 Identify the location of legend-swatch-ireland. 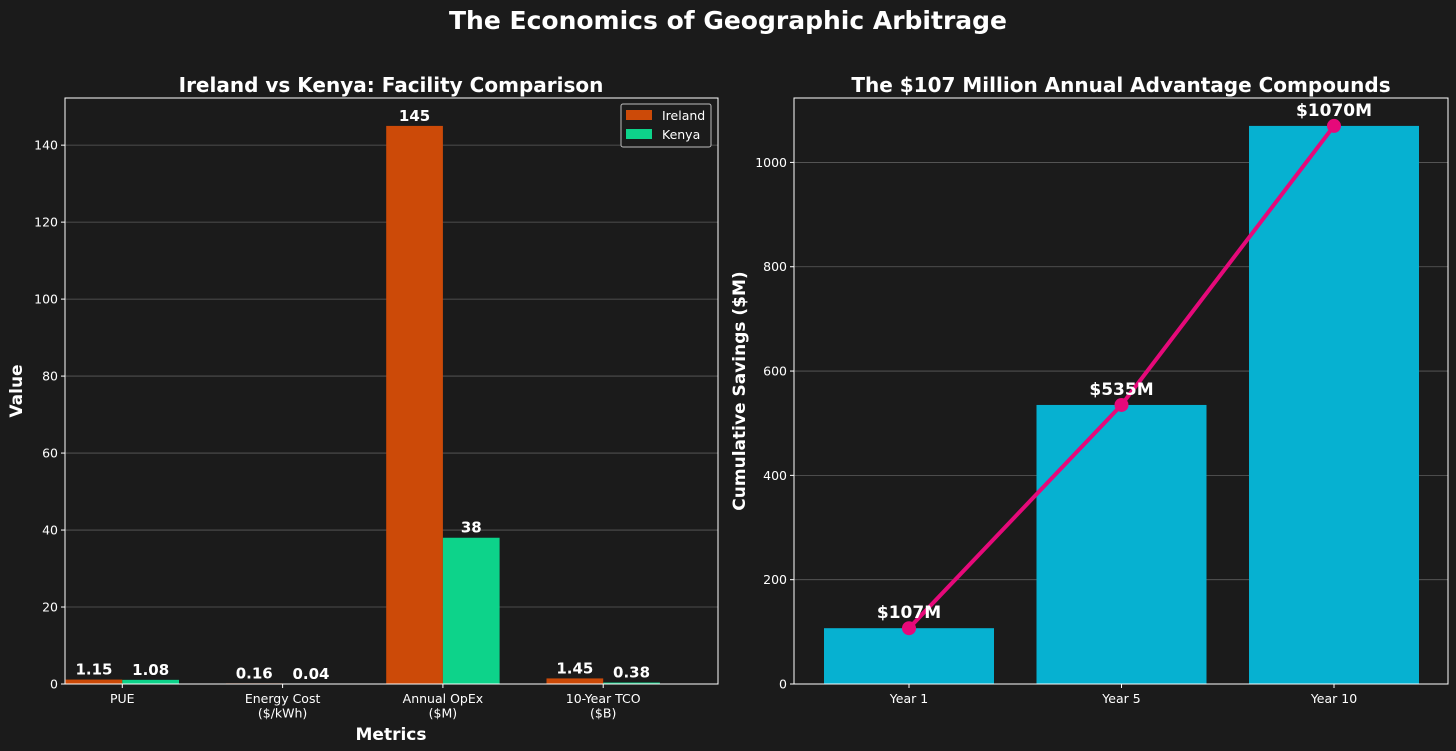
(639, 115).